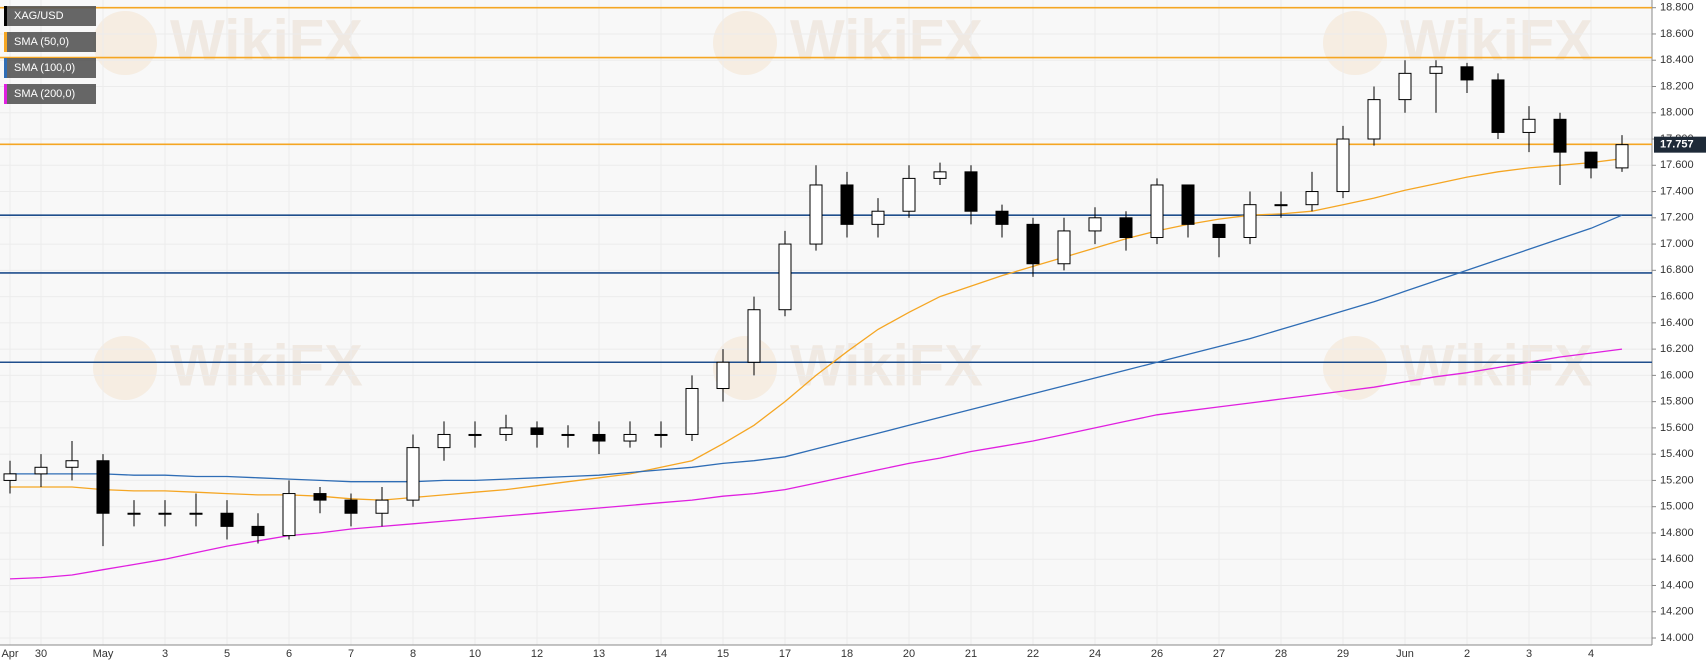 This screenshot has width=1707, height=663. Describe the element at coordinates (971, 654) in the screenshot. I see `x-tick-label: 21` at that location.